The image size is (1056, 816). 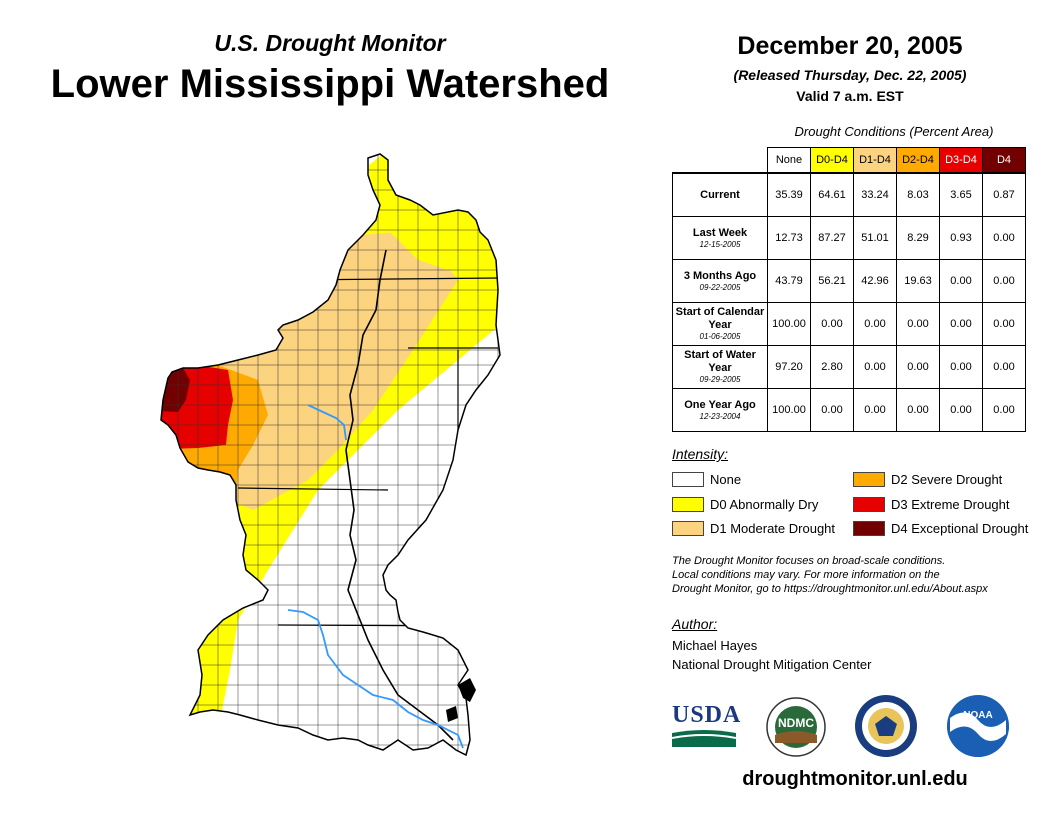 I want to click on legend-item: D3 Extreme Drought, so click(x=931, y=504).